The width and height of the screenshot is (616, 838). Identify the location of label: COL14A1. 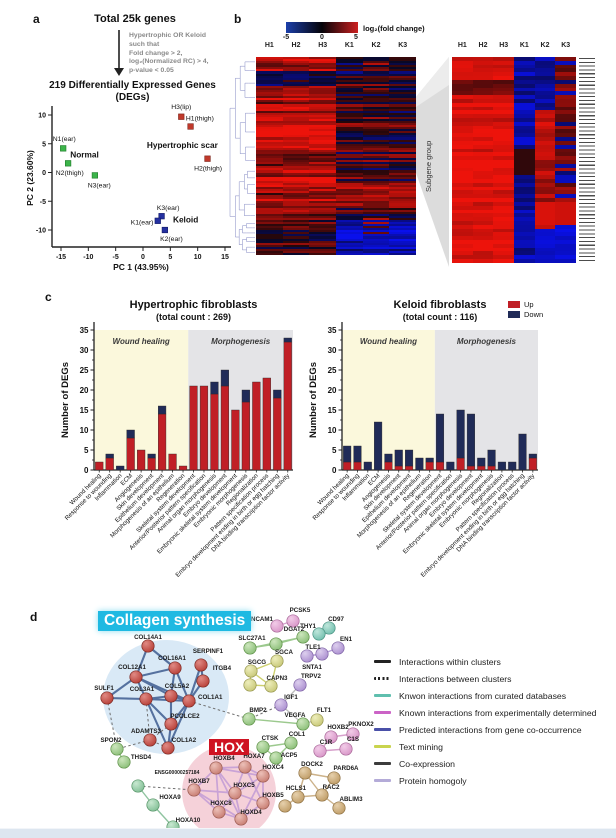
(148, 637).